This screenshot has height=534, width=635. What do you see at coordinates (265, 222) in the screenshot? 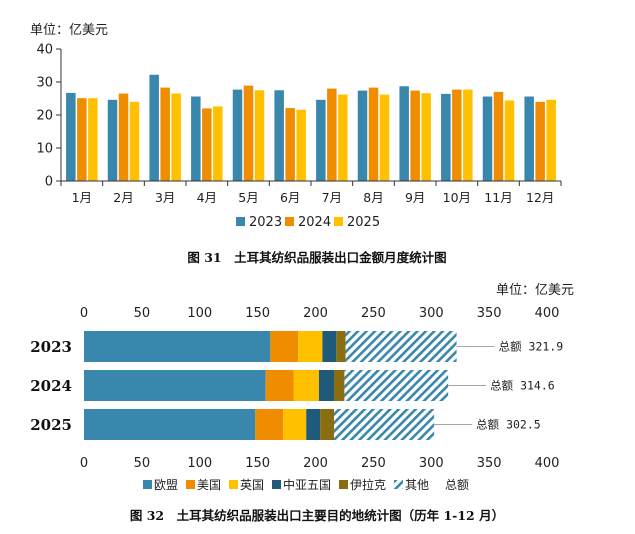
I see `chart1-legend-label-2023: 2023` at bounding box center [265, 222].